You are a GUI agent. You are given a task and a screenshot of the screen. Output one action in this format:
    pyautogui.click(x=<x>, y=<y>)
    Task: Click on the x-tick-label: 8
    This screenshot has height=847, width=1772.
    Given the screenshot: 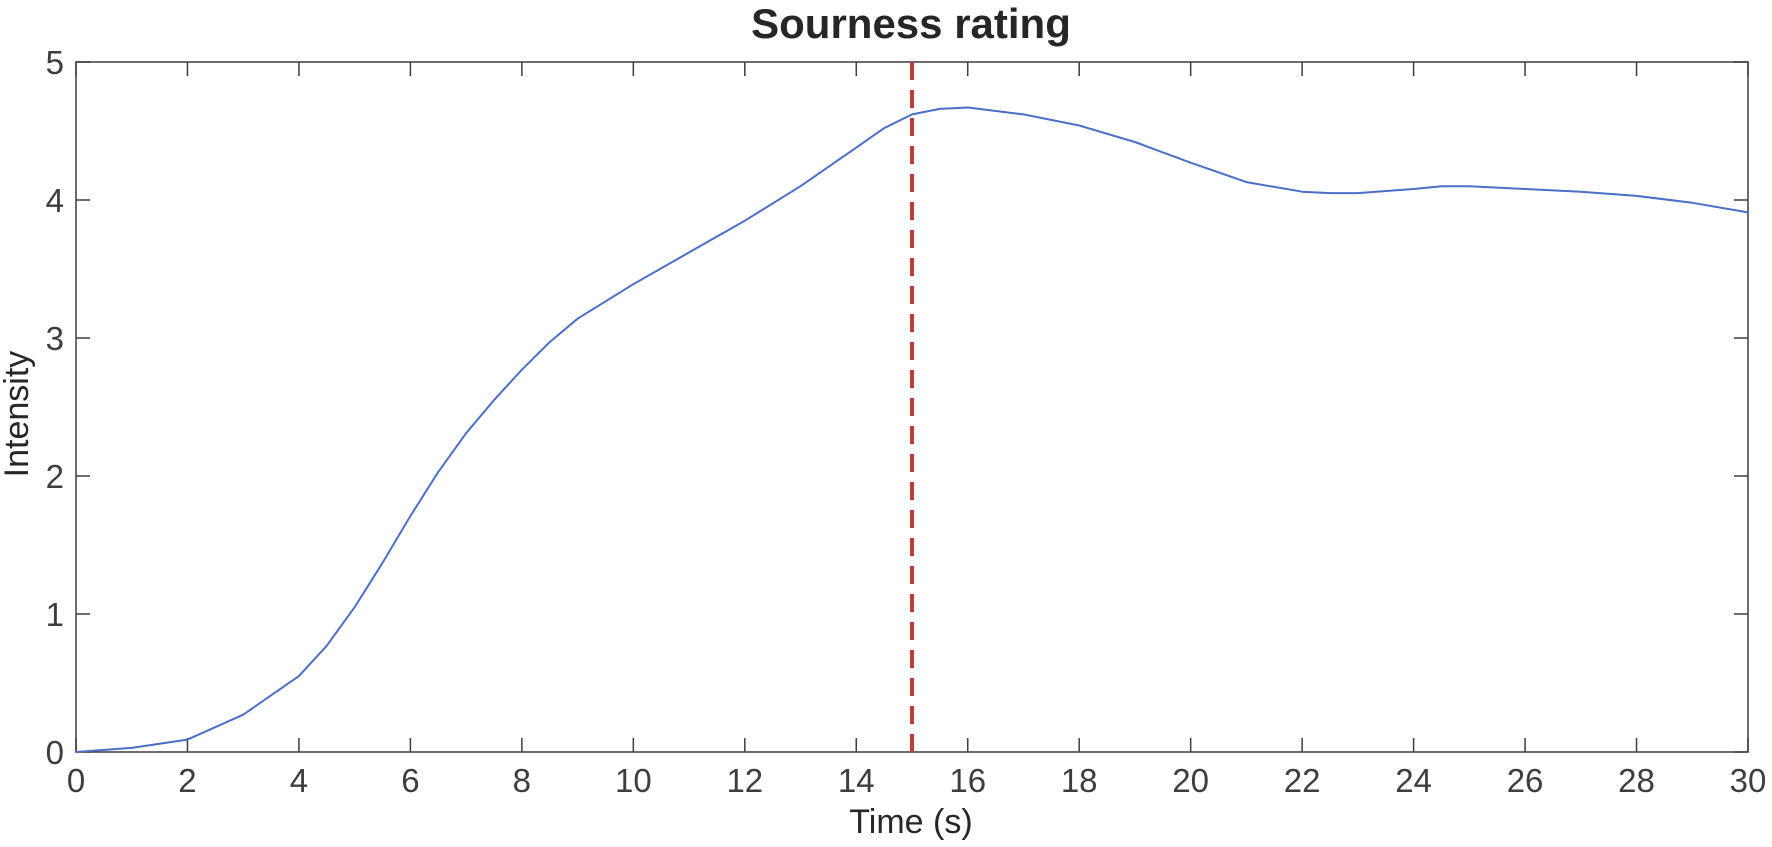 What is the action you would take?
    pyautogui.click(x=522, y=780)
    